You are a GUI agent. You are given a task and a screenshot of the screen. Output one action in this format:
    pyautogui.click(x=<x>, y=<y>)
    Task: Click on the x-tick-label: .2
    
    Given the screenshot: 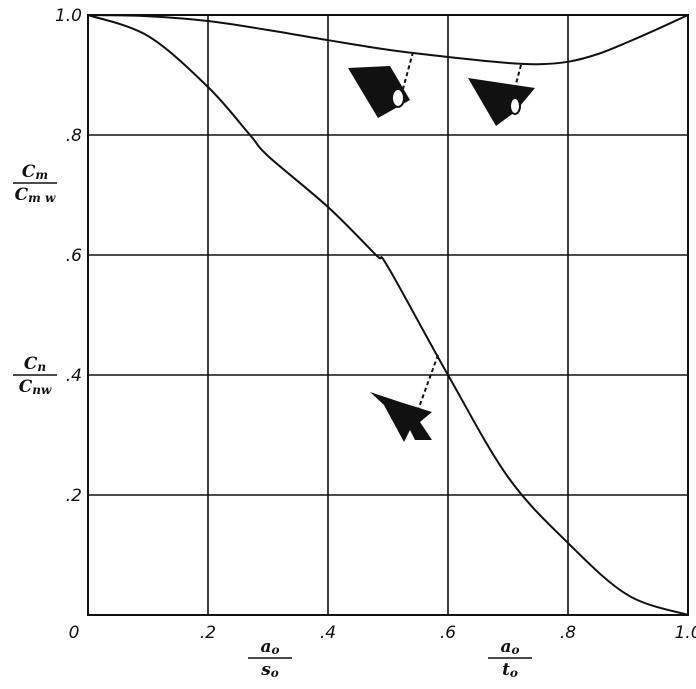 What is the action you would take?
    pyautogui.click(x=208, y=633)
    